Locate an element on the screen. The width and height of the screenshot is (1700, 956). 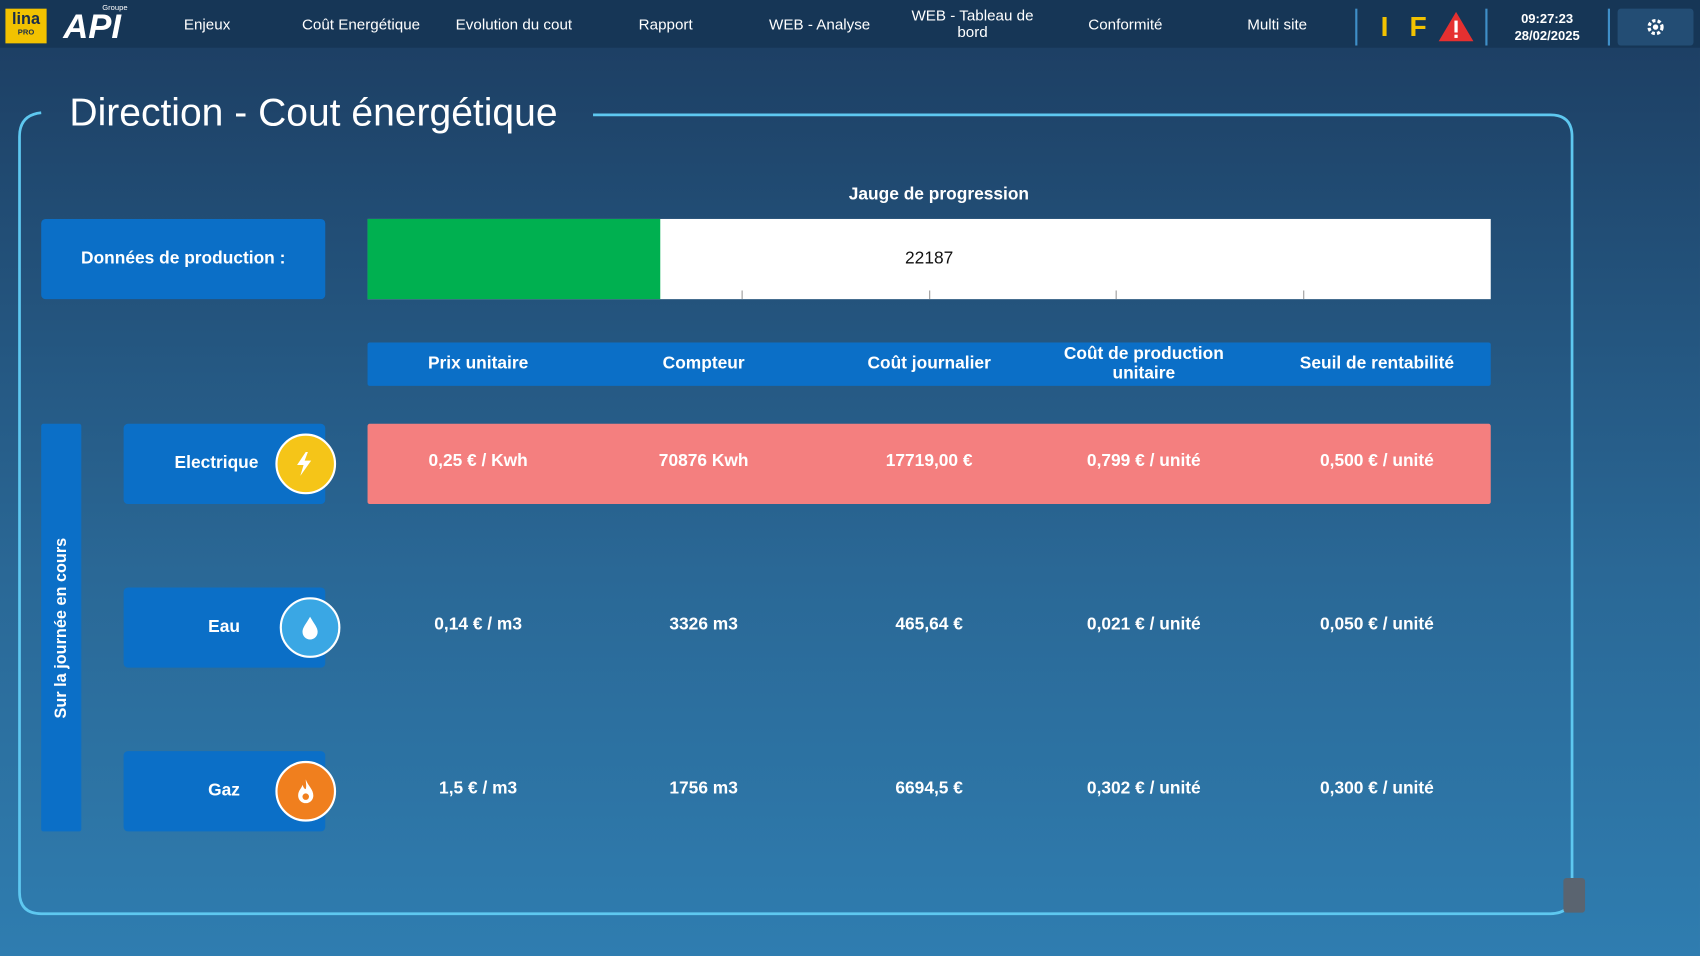
production-label: Données de production : is located at coordinates (183, 259).